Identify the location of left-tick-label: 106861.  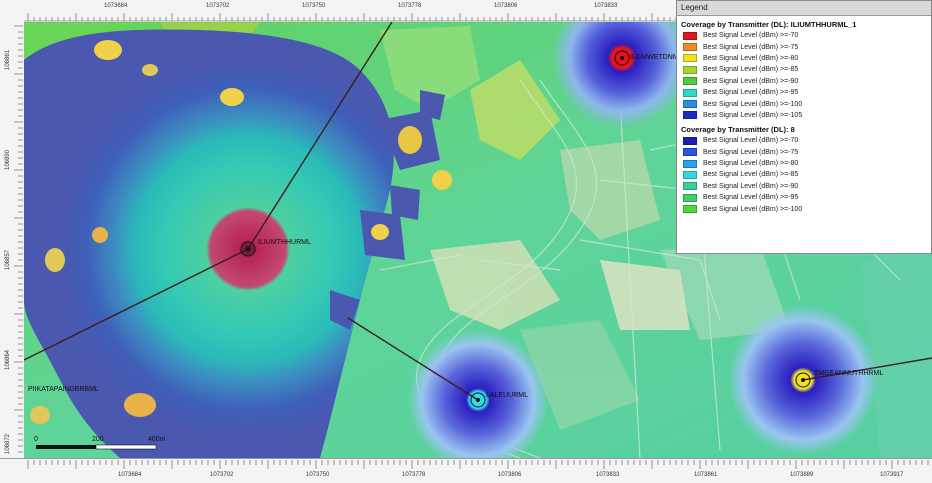
(8, 59).